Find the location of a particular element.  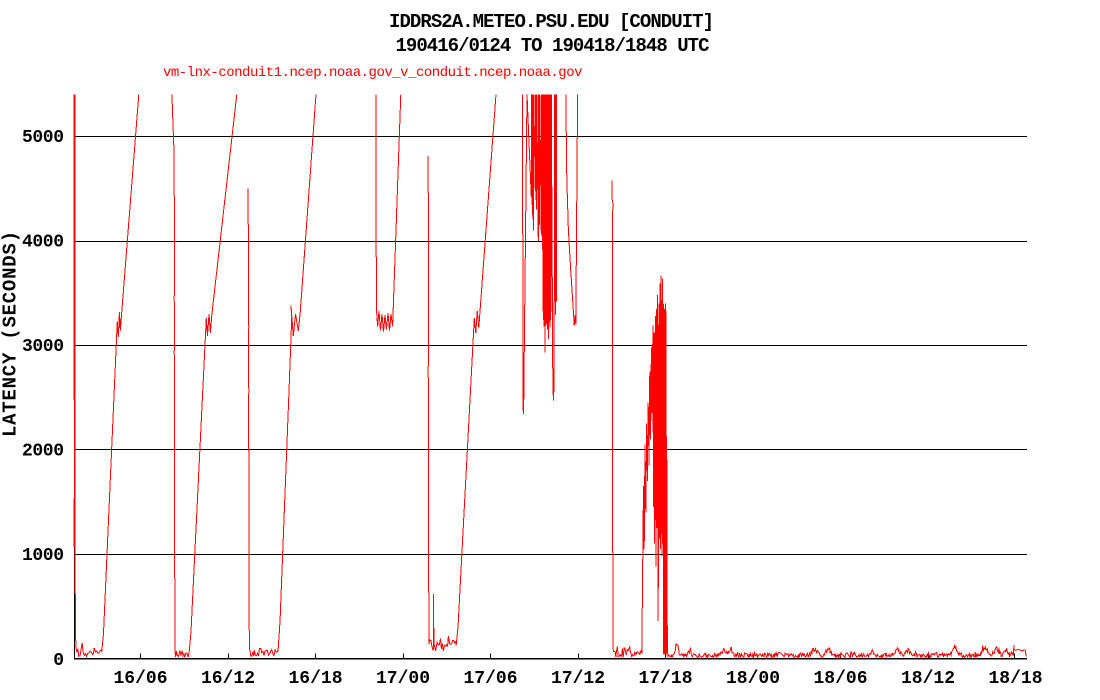

svg-text: 18/12 is located at coordinates (928, 679).